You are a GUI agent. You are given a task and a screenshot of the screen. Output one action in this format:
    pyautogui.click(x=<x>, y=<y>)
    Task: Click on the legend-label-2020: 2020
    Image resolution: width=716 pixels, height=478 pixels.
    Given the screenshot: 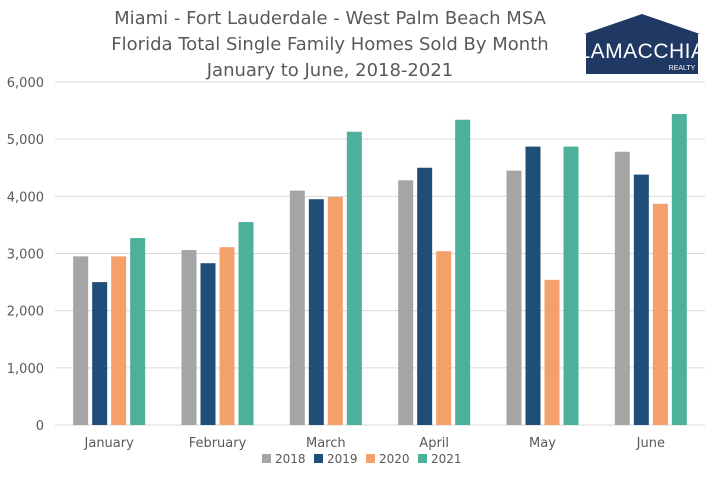 What is the action you would take?
    pyautogui.click(x=394, y=459)
    